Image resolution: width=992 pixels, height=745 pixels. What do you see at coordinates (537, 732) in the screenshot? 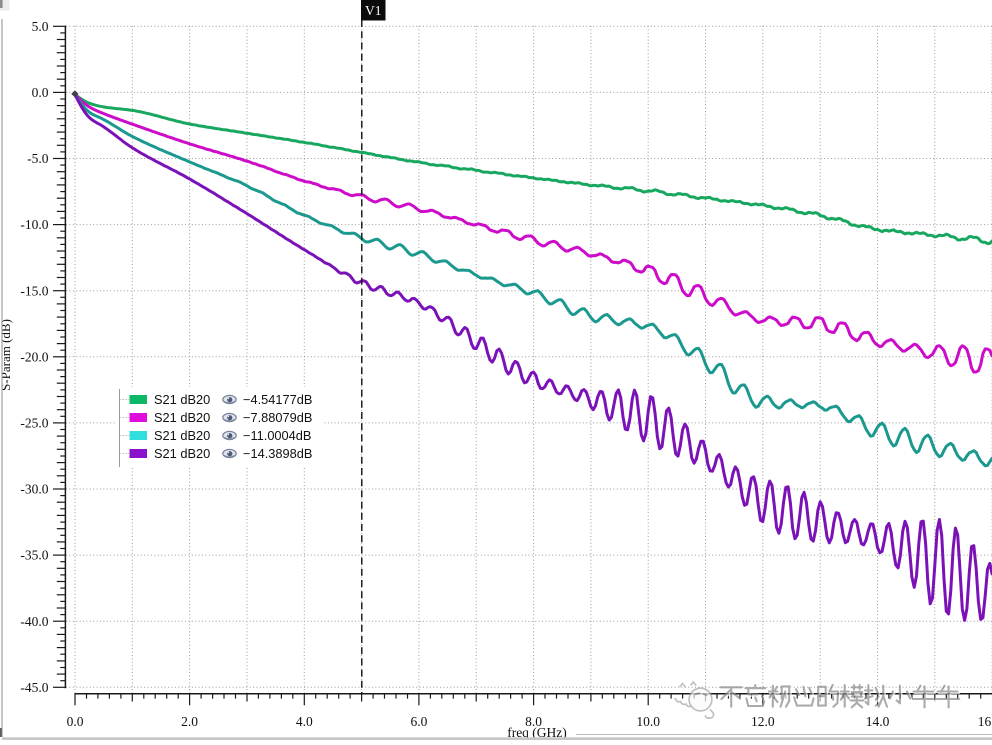
I see `svg-text: freq (GHz)` at bounding box center [537, 732].